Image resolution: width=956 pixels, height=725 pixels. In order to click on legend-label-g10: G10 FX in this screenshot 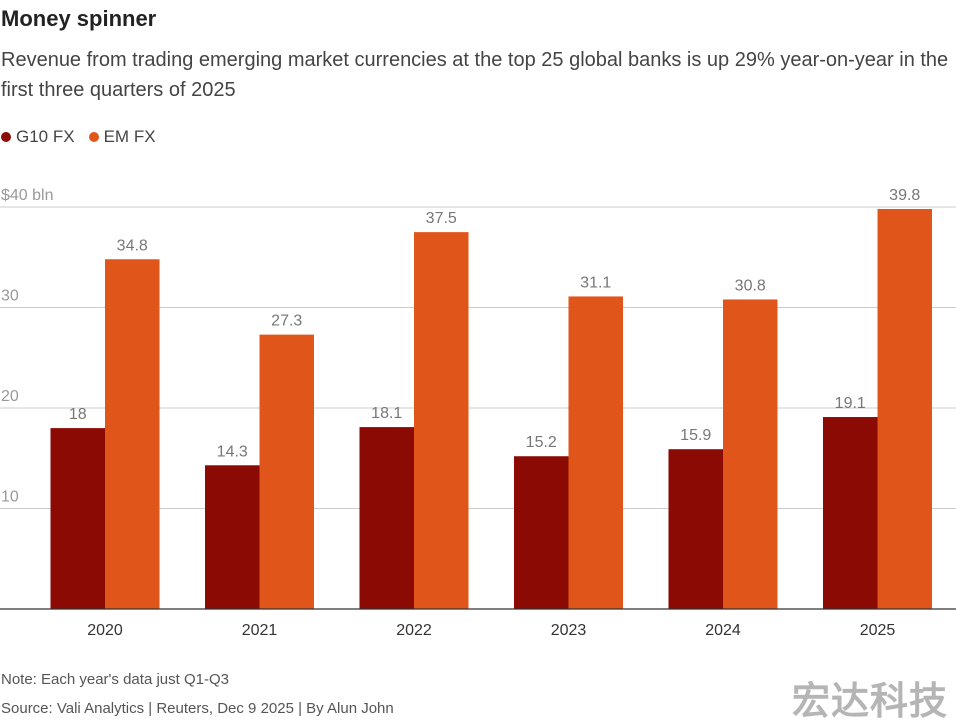, I will do `click(45, 136)`.